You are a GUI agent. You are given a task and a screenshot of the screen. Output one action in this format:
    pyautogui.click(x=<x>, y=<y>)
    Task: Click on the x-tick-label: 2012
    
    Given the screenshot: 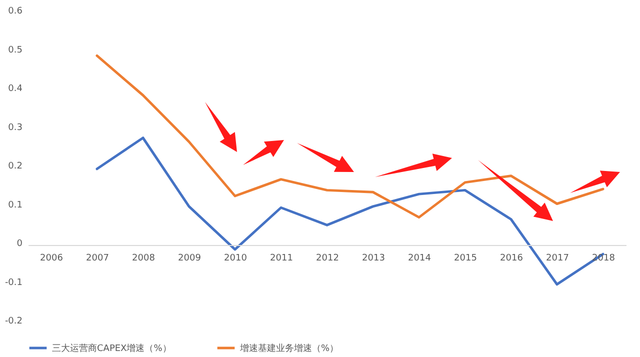 What is the action you would take?
    pyautogui.click(x=327, y=259)
    